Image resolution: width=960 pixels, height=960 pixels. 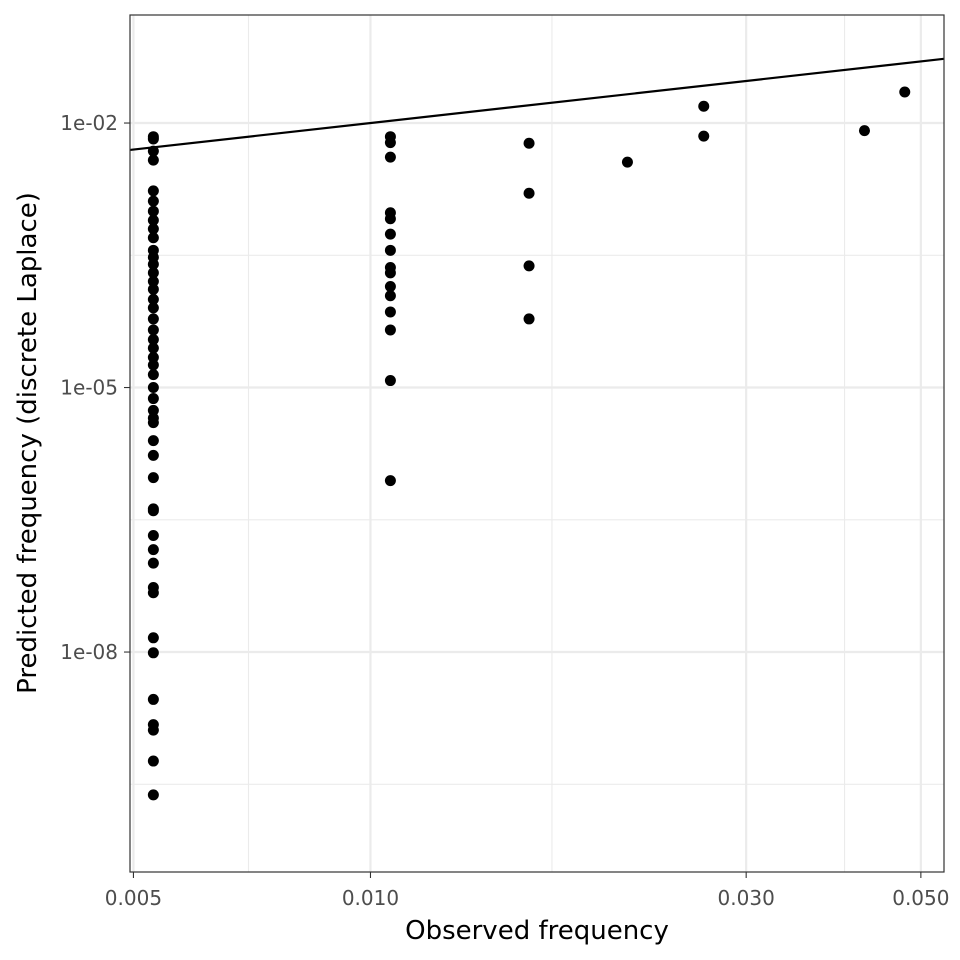 I want to click on y-tick-label: 1e-05, so click(x=89, y=388).